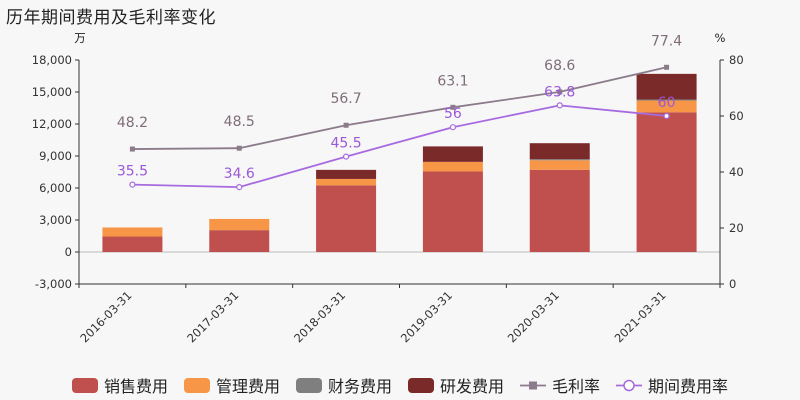  What do you see at coordinates (55, 220) in the screenshot?
I see `y-left-tick-label: 3,000` at bounding box center [55, 220].